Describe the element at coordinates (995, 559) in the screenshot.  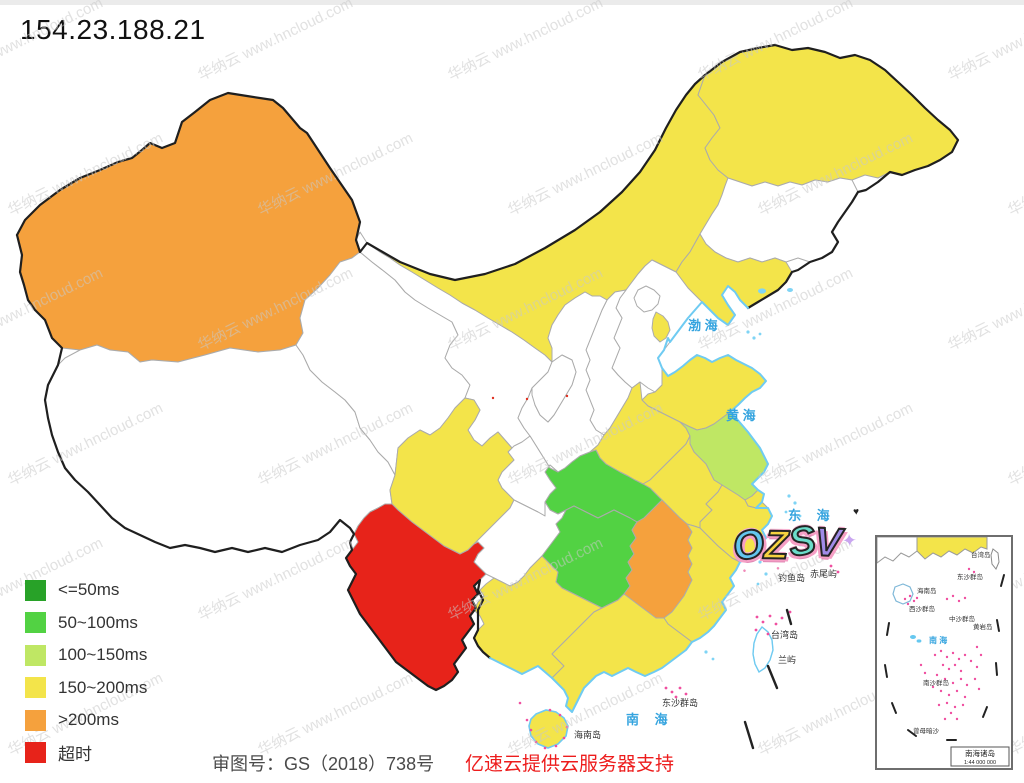
I see `inset-taiwan` at that location.